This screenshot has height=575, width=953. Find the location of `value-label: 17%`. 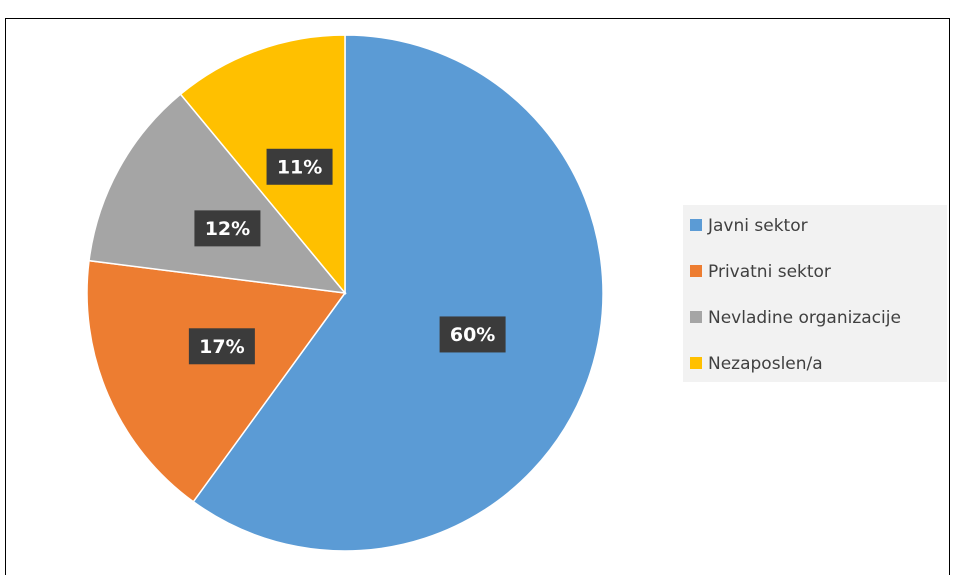

value-label: 17% is located at coordinates (221, 347).